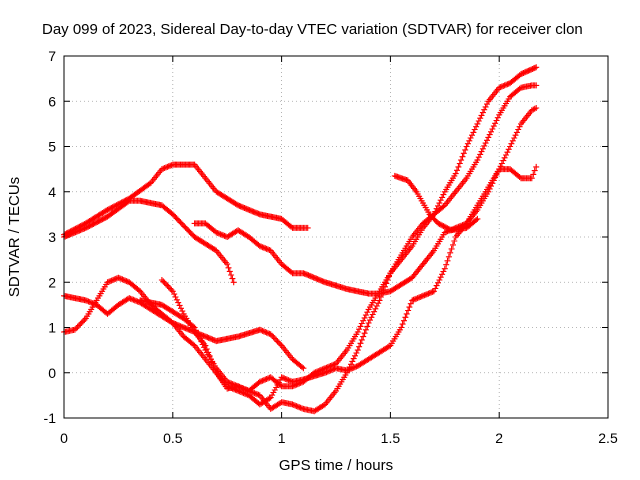  What do you see at coordinates (336, 465) in the screenshot?
I see `x-axis-label: GPS time / hours` at bounding box center [336, 465].